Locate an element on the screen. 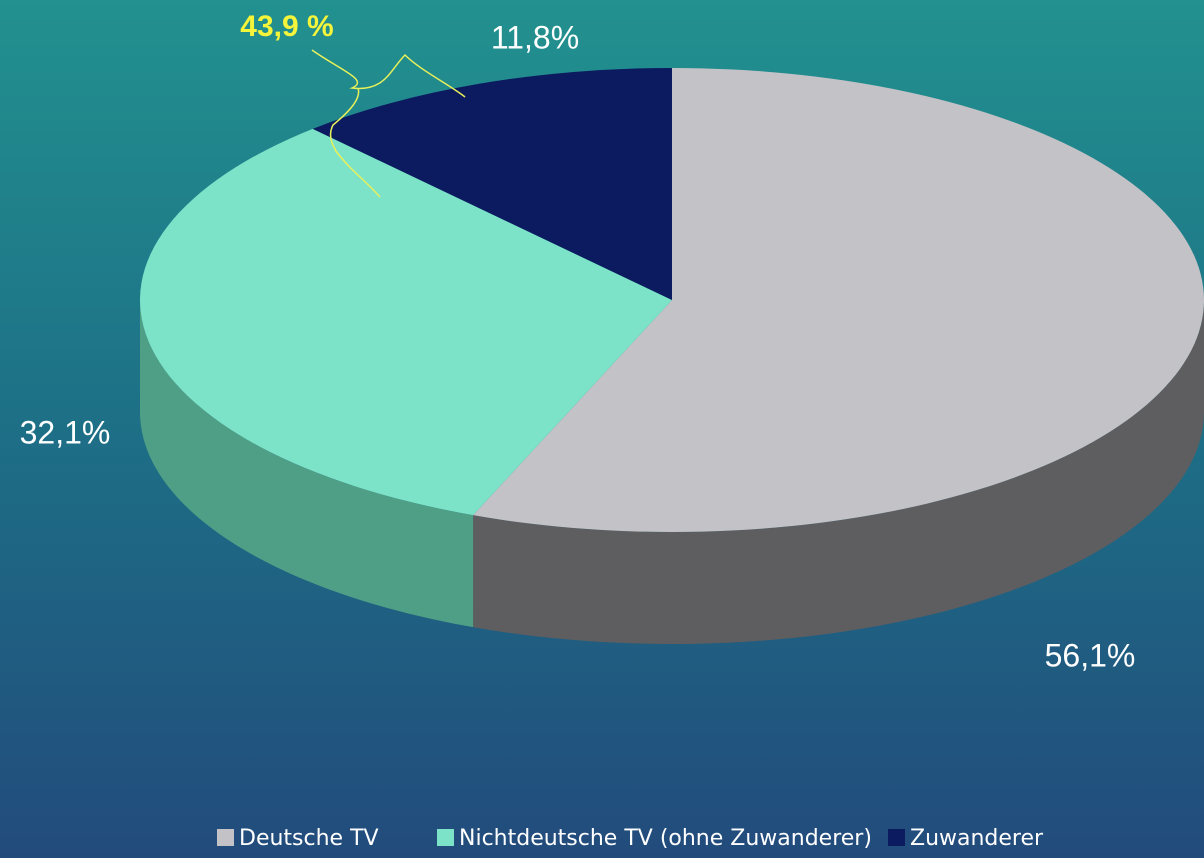 The image size is (1204, 858). slice-side is located at coordinates (307, 464).